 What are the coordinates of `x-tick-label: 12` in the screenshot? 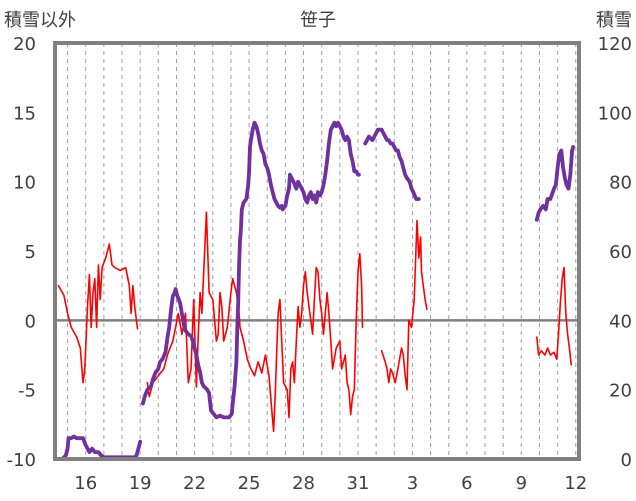 It's located at (575, 483).